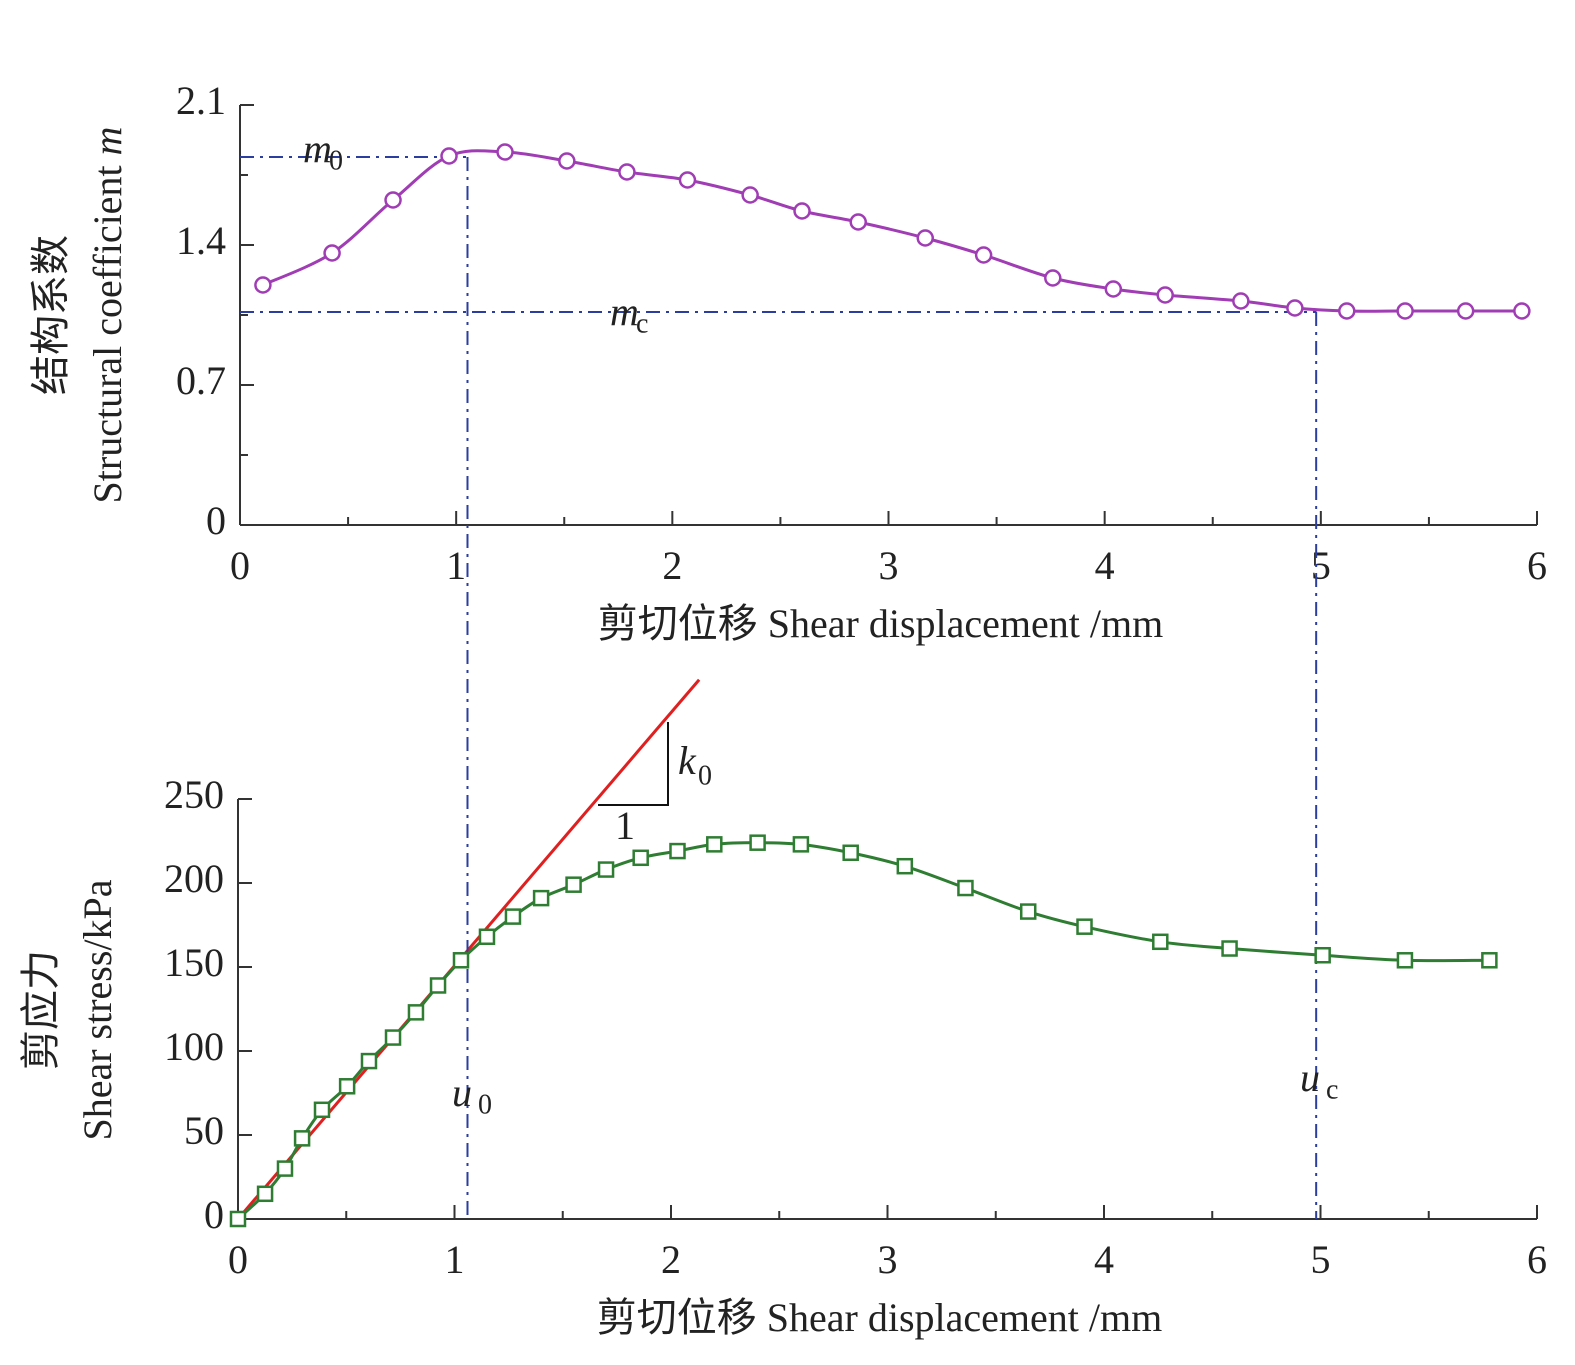 Image resolution: width=1575 pixels, height=1365 pixels. What do you see at coordinates (194, 962) in the screenshot?
I see `y-tick-label: 150` at bounding box center [194, 962].